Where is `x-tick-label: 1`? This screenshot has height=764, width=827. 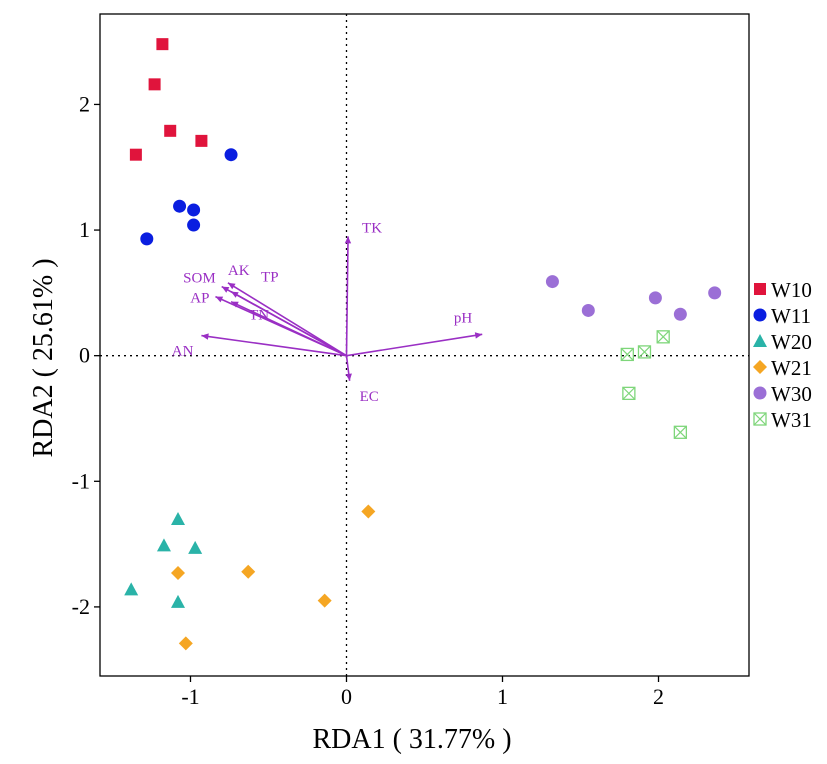 x-tick-label: 1 is located at coordinates (502, 696).